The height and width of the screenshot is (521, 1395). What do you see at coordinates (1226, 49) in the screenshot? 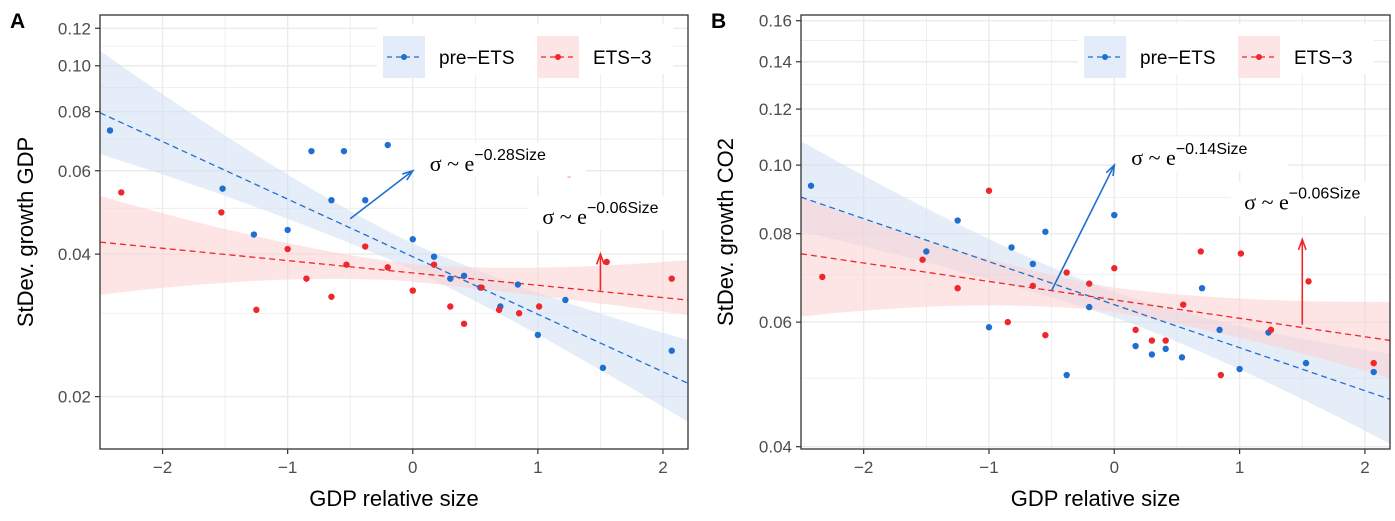
I see `legend-background` at bounding box center [1226, 49].